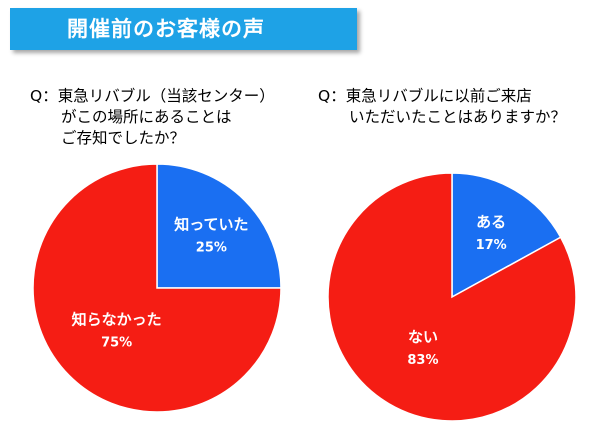 This screenshot has width=600, height=438. Describe the element at coordinates (491, 245) in the screenshot. I see `slice-value-label: 17%` at that location.